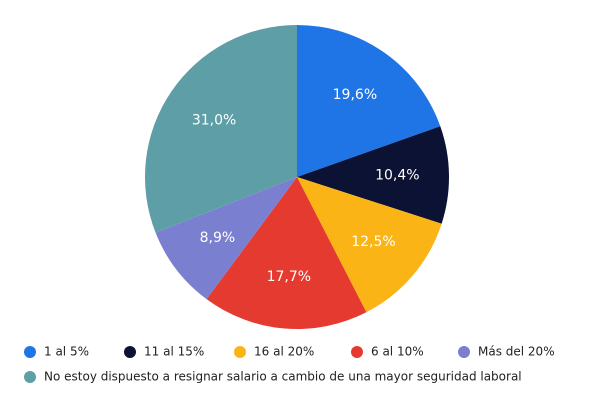 The image size is (600, 400). Describe the element at coordinates (214, 121) in the screenshot. I see `slice-label: 31,0%` at that location.